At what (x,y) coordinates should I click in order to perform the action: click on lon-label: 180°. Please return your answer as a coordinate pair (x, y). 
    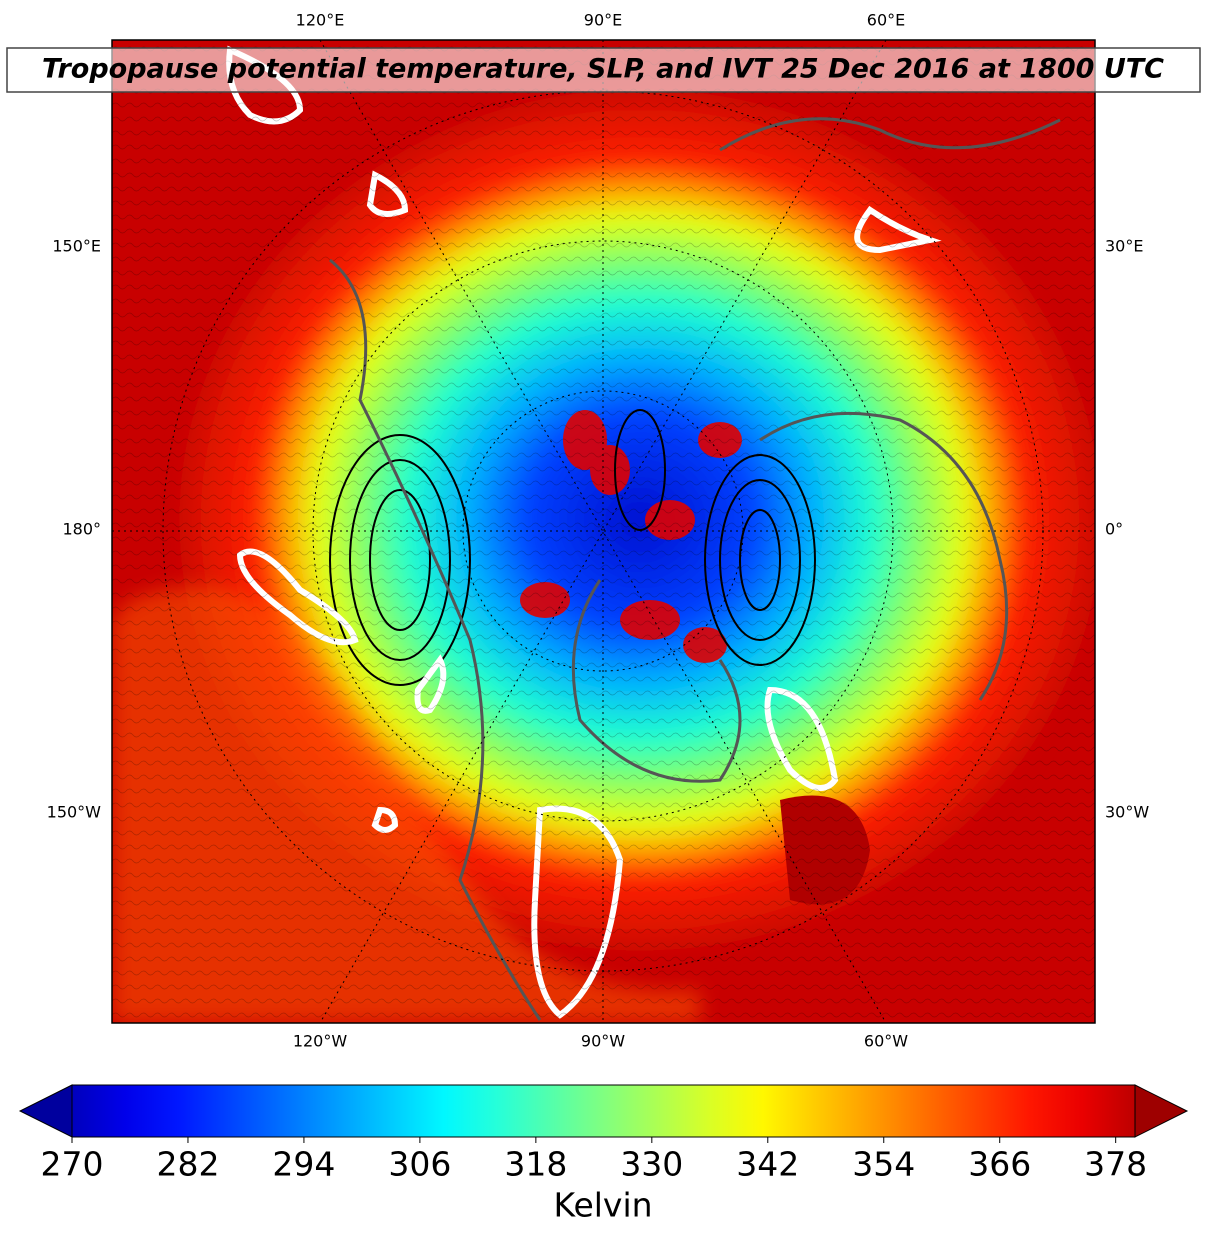
    Looking at the image, I should click on (81, 529).